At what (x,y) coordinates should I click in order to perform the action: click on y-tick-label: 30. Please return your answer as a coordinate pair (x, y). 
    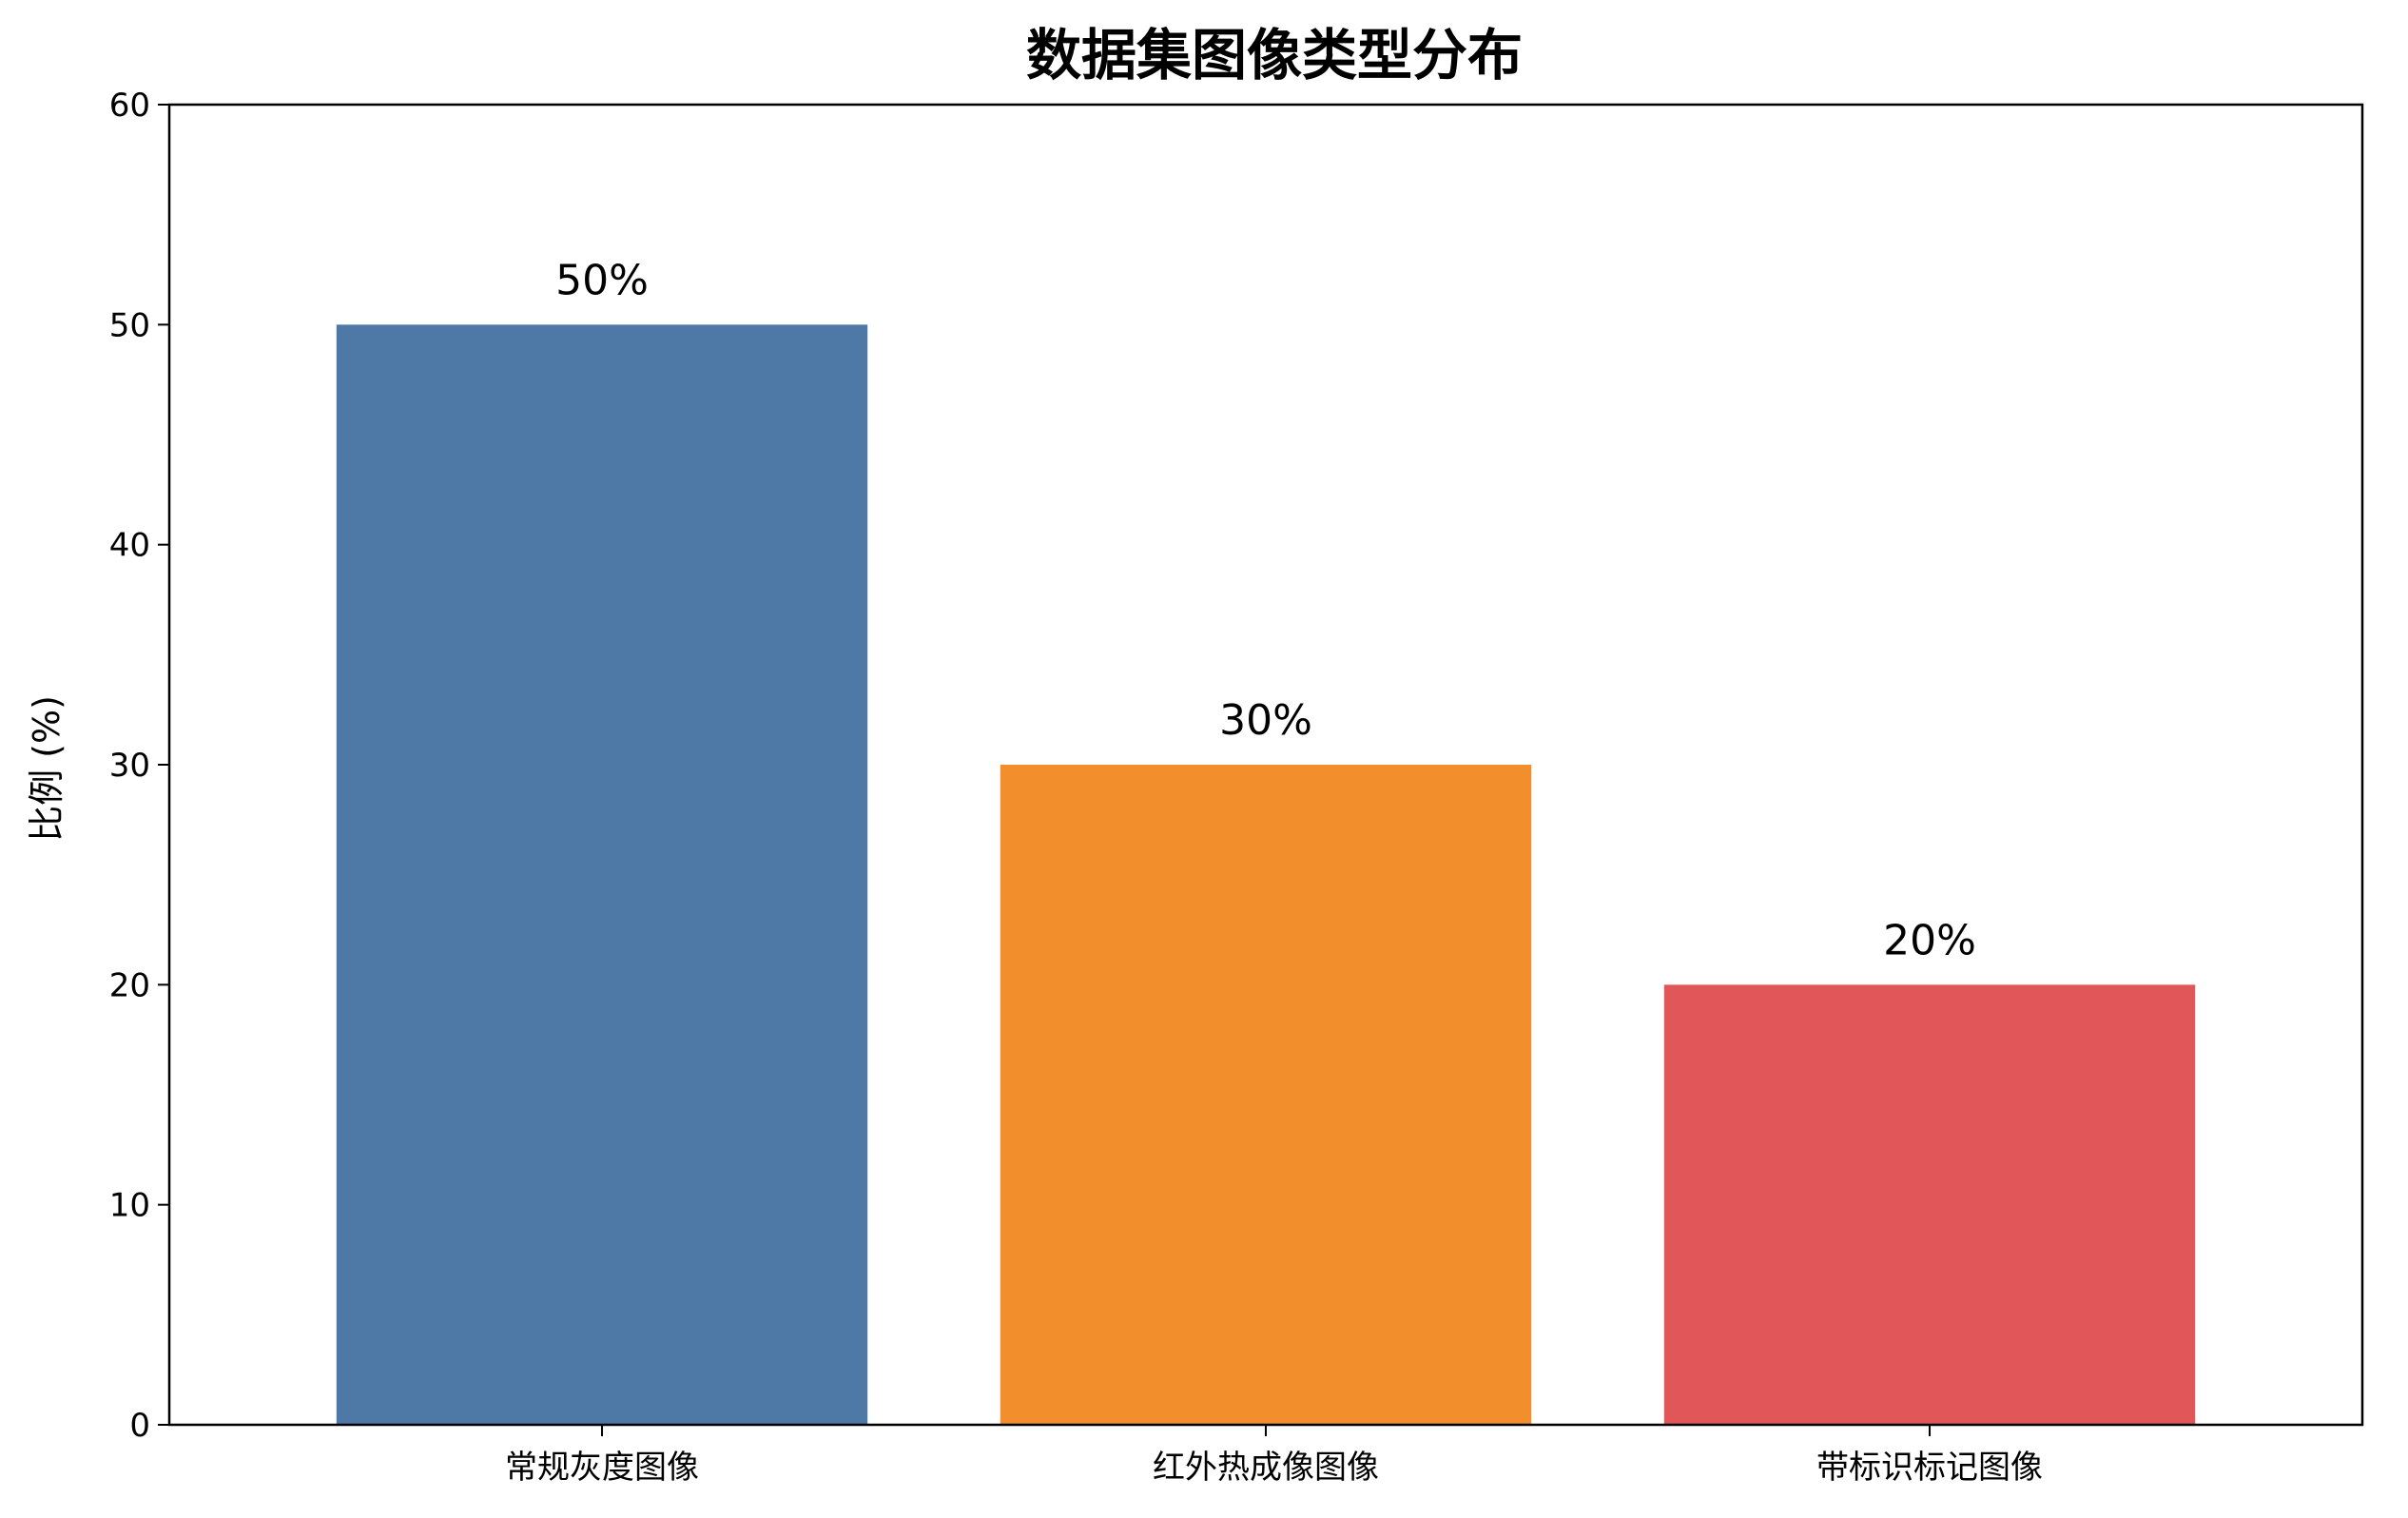
    Looking at the image, I should click on (130, 766).